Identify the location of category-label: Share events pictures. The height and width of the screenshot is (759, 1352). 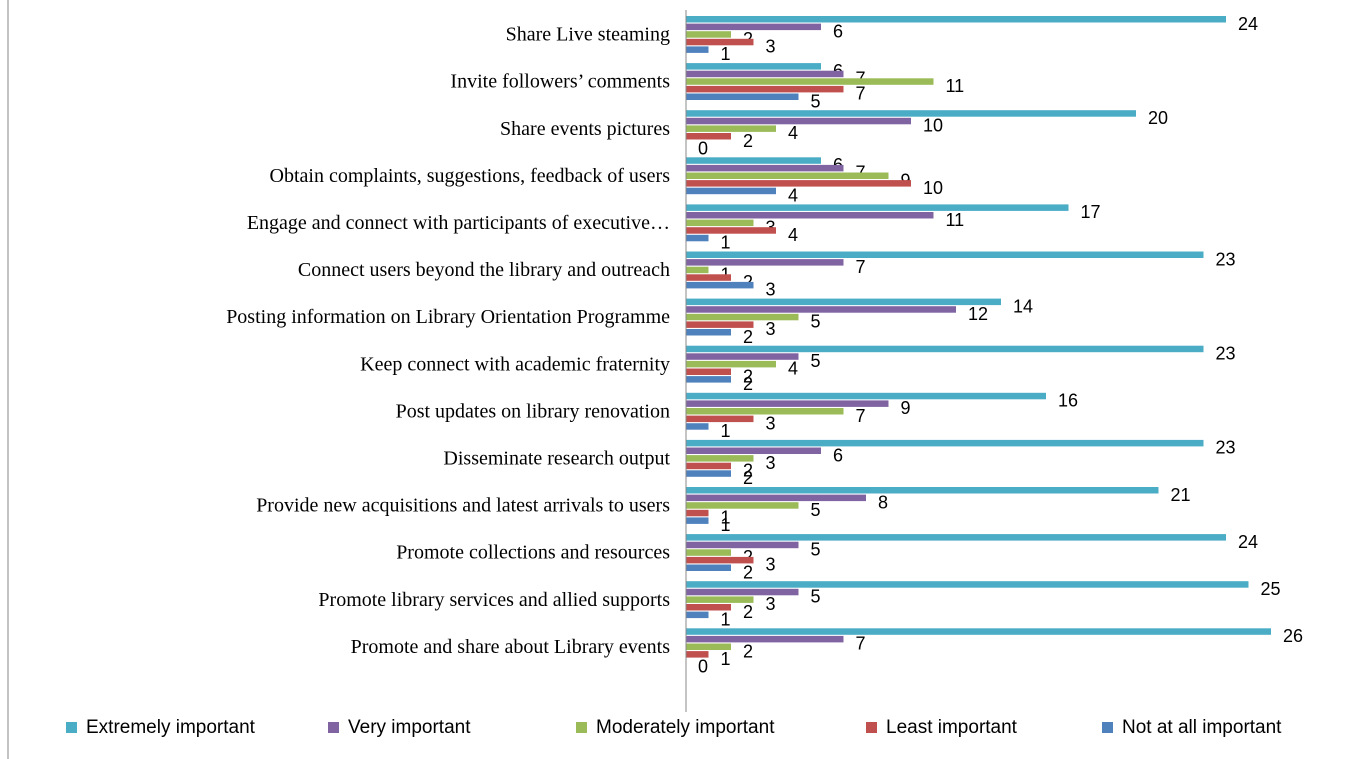
(585, 129).